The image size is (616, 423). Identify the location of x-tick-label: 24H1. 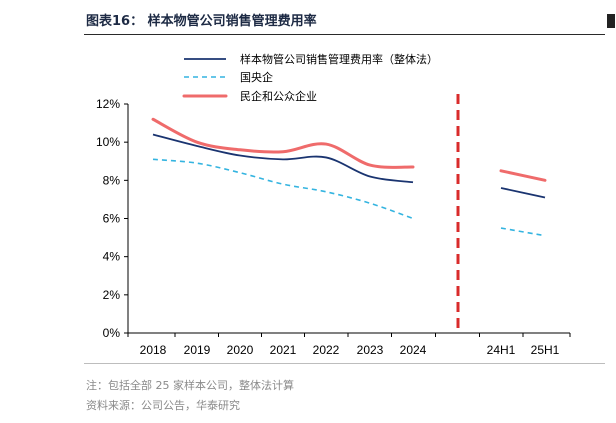
(501, 350).